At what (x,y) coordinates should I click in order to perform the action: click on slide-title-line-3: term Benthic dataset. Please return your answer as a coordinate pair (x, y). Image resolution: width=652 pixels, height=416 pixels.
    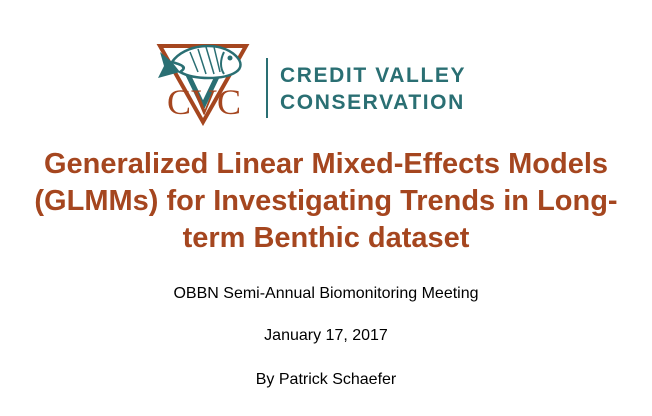
    Looking at the image, I should click on (326, 238).